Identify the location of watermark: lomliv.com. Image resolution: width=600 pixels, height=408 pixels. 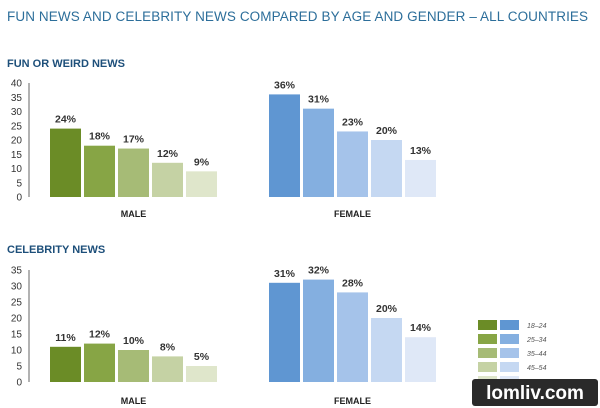
(535, 392).